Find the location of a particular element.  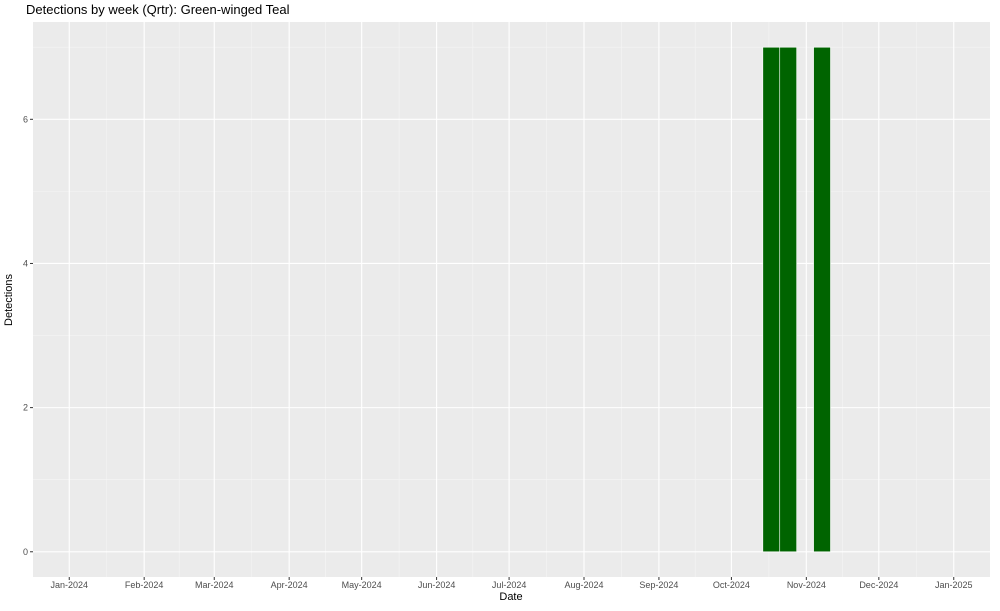

y-axis-label: Detections is located at coordinates (9, 300).